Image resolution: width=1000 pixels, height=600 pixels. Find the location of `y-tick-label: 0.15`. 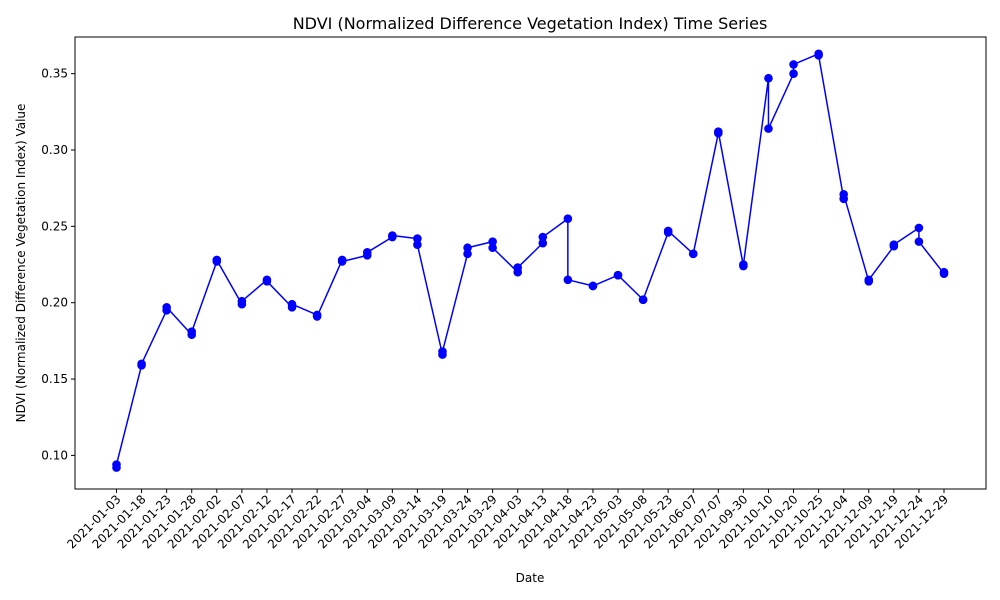

y-tick-label: 0.15 is located at coordinates (54, 379).